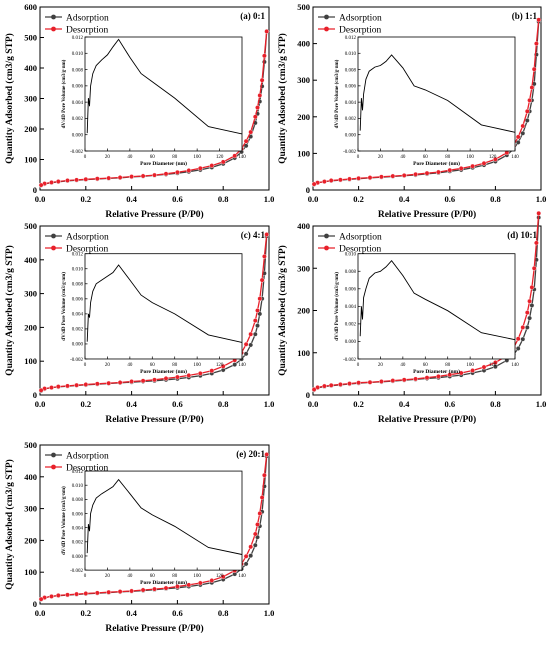 Image resolution: width=550 pixels, height=659 pixels. I want to click on y-tick-label: 500, so click(30, 445).